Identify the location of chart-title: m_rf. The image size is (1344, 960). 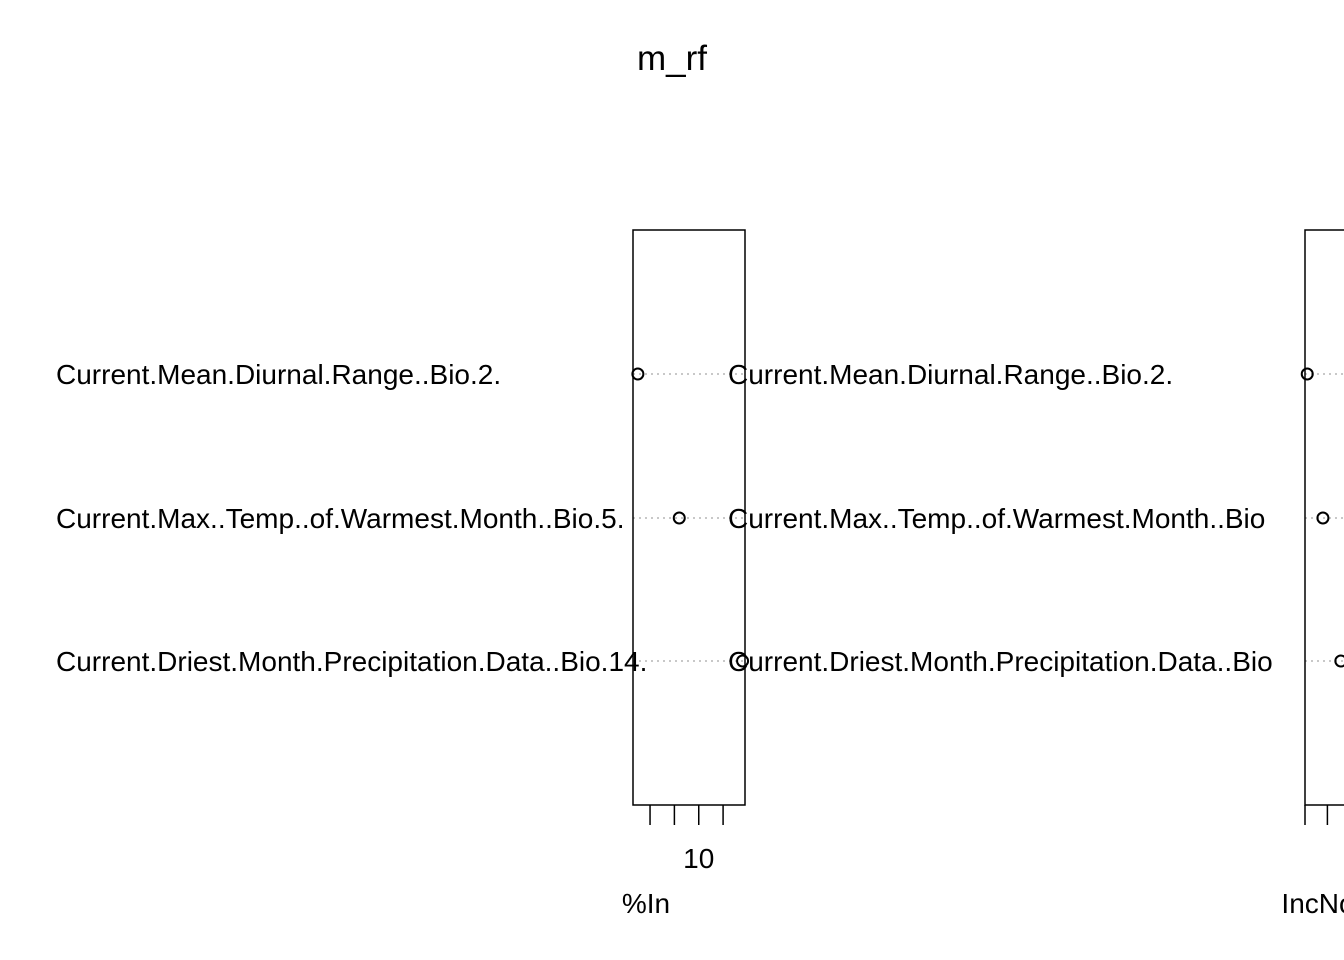
(672, 58).